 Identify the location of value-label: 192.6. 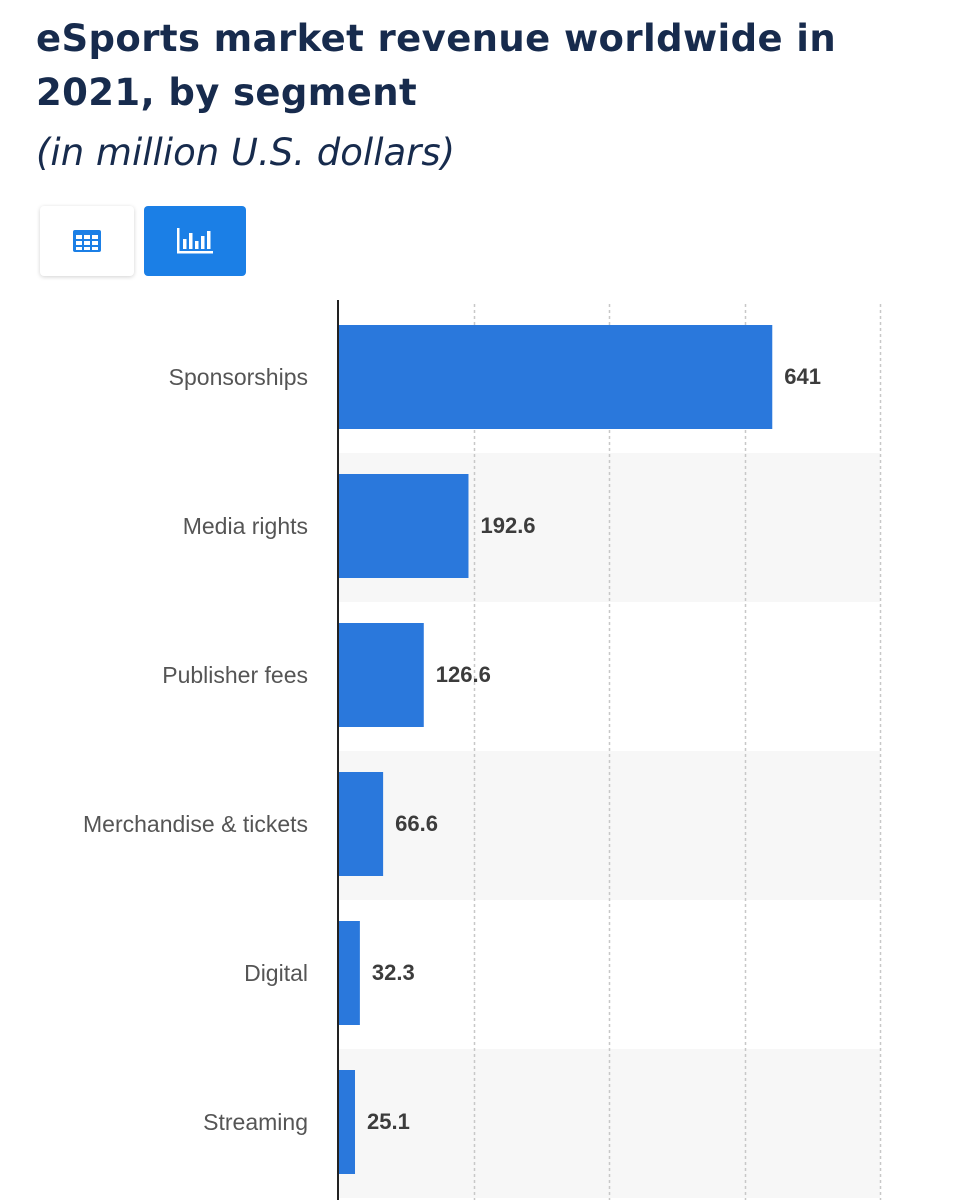
(507, 525).